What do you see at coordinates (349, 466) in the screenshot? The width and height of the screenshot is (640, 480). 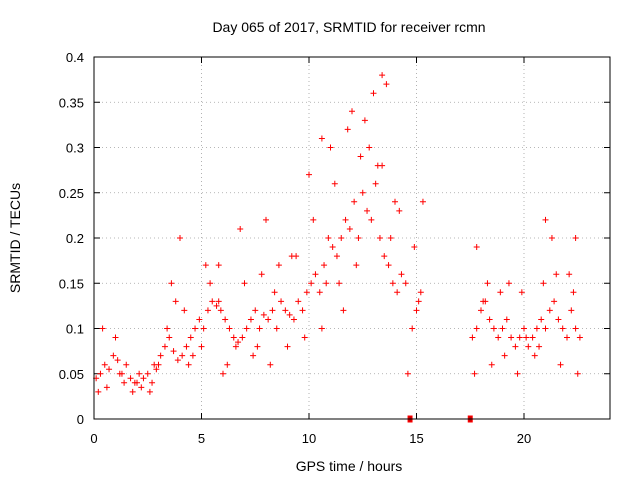 I see `x-axis-label: GPS time / hours` at bounding box center [349, 466].